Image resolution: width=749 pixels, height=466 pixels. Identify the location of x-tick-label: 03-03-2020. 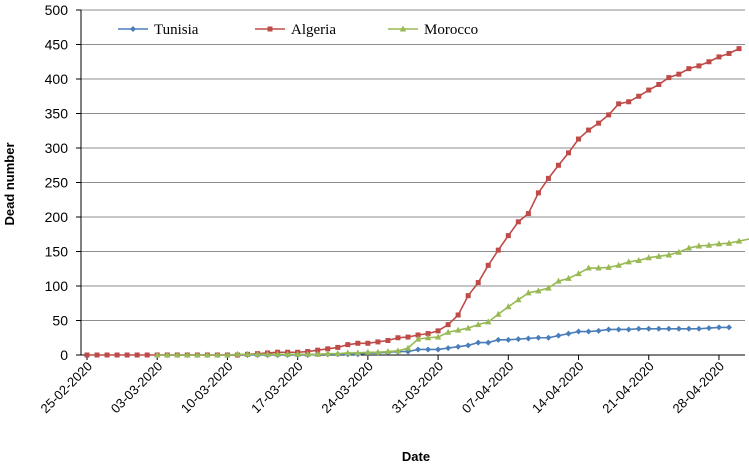
(137, 388).